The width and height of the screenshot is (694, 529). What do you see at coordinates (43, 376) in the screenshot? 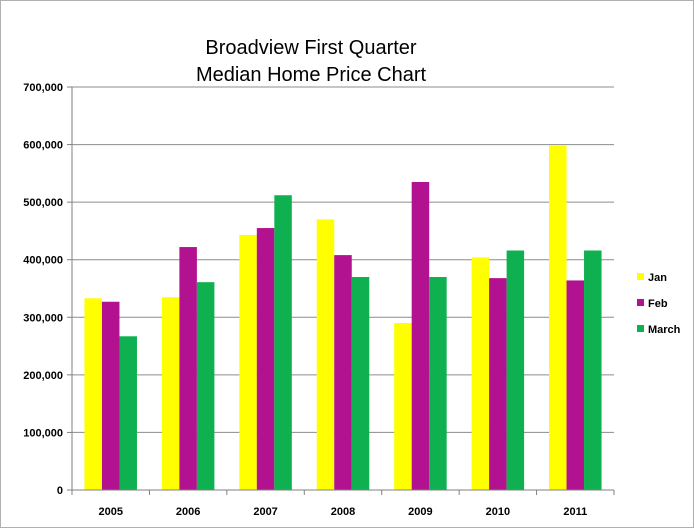
I see `y-axis-tick-label: 200,000` at bounding box center [43, 376].